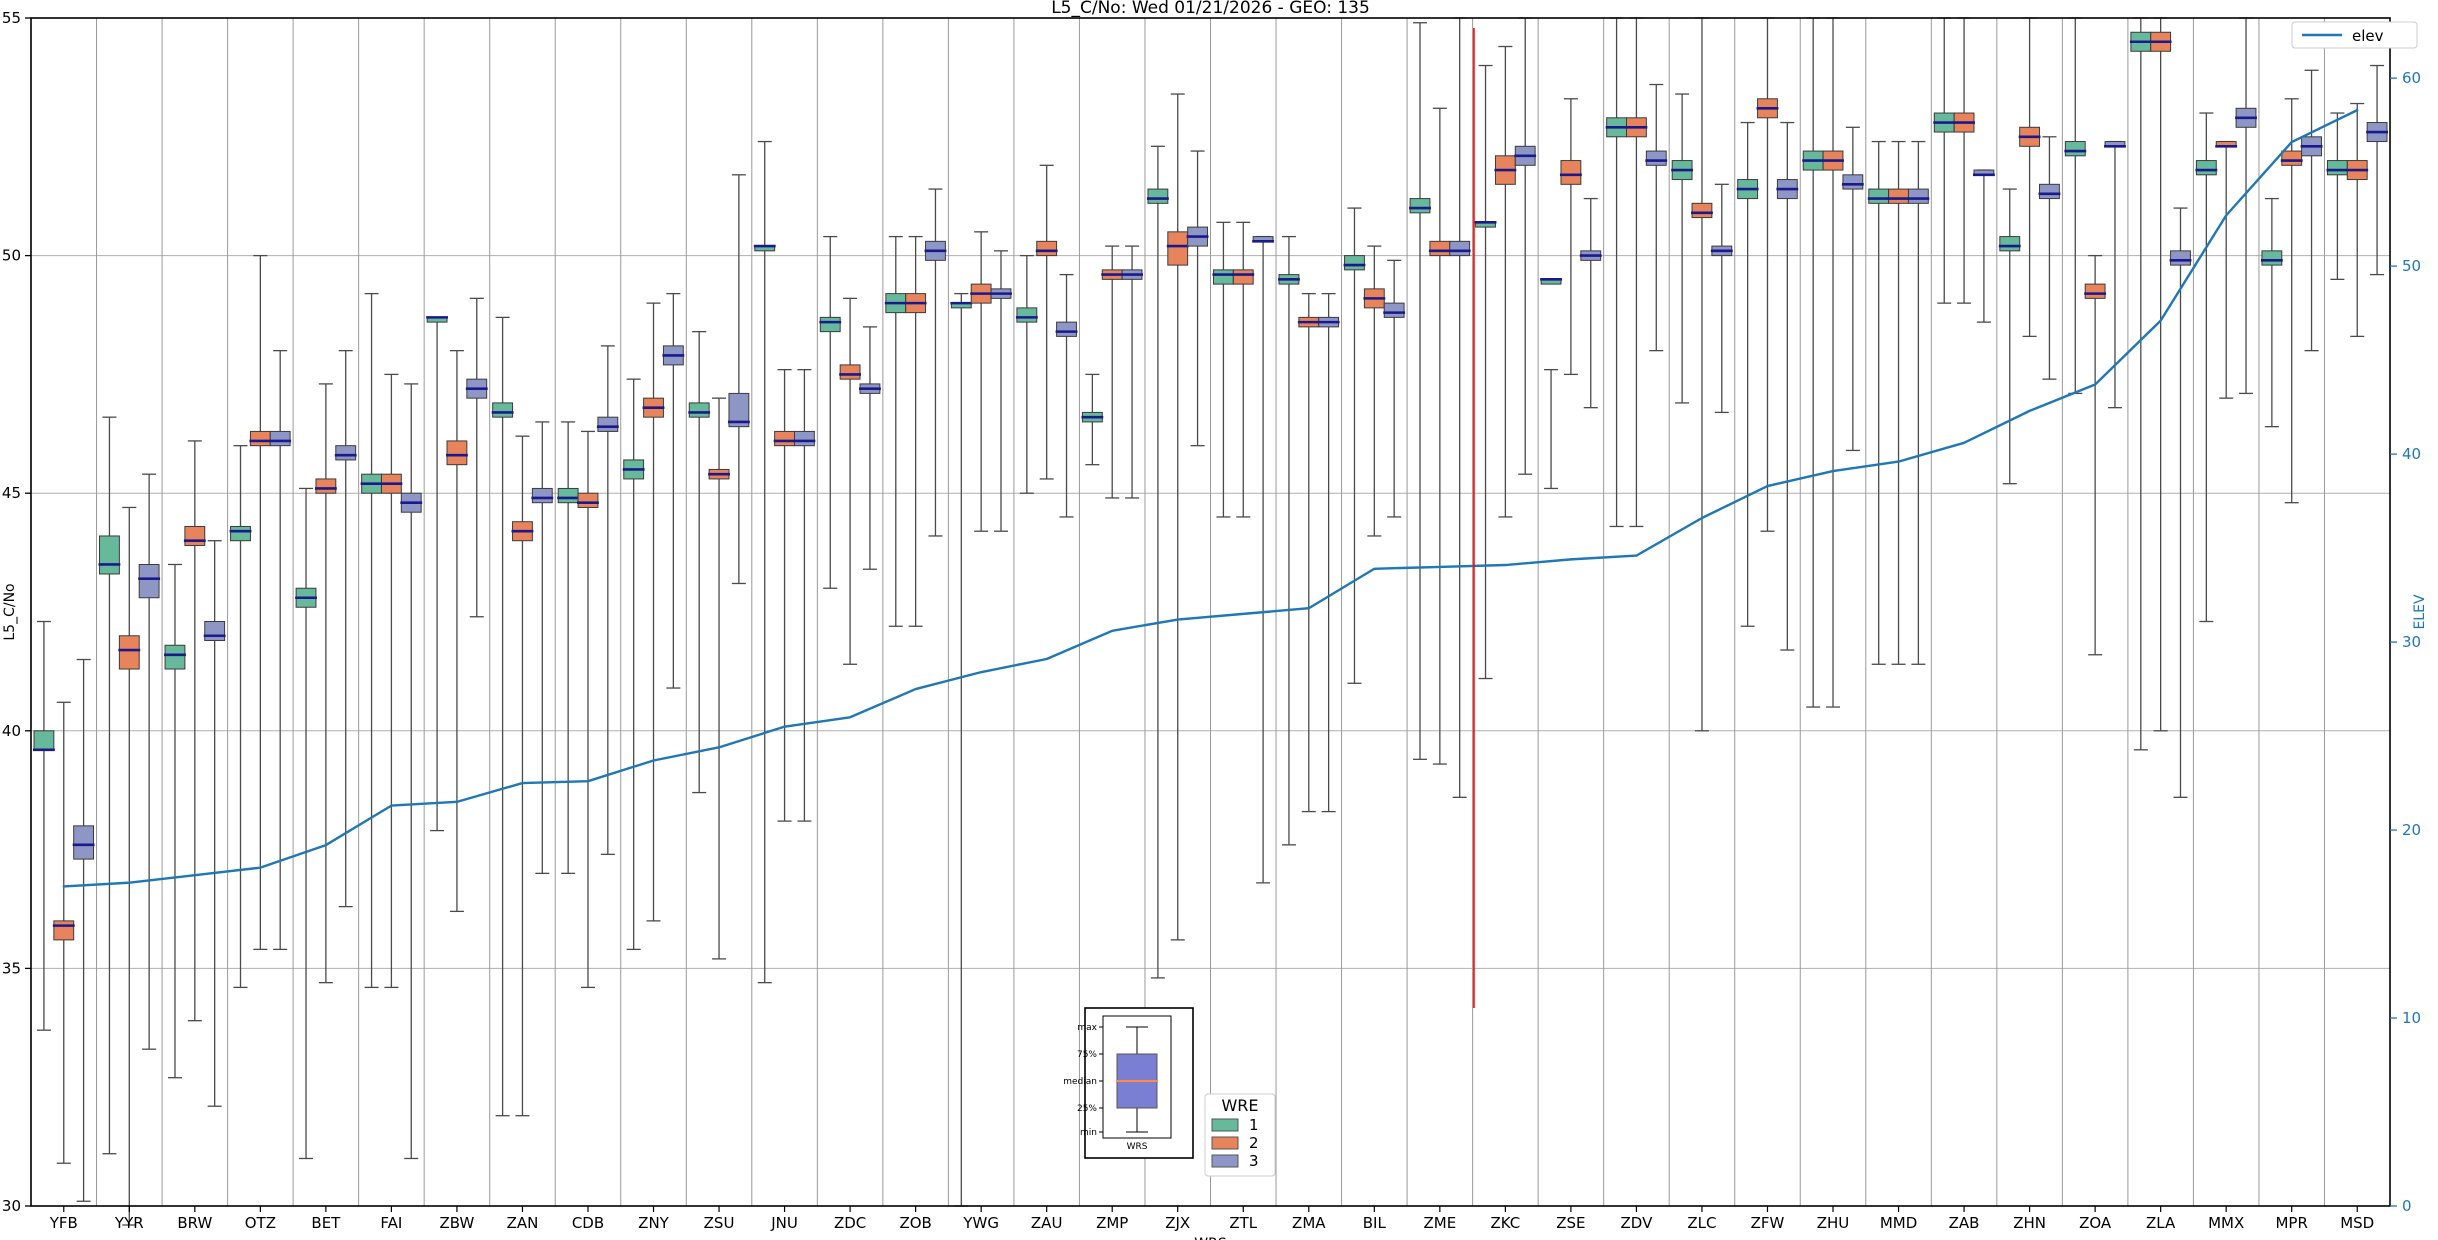  I want to click on x-axis-tick-label: ZBW, so click(456, 1223).